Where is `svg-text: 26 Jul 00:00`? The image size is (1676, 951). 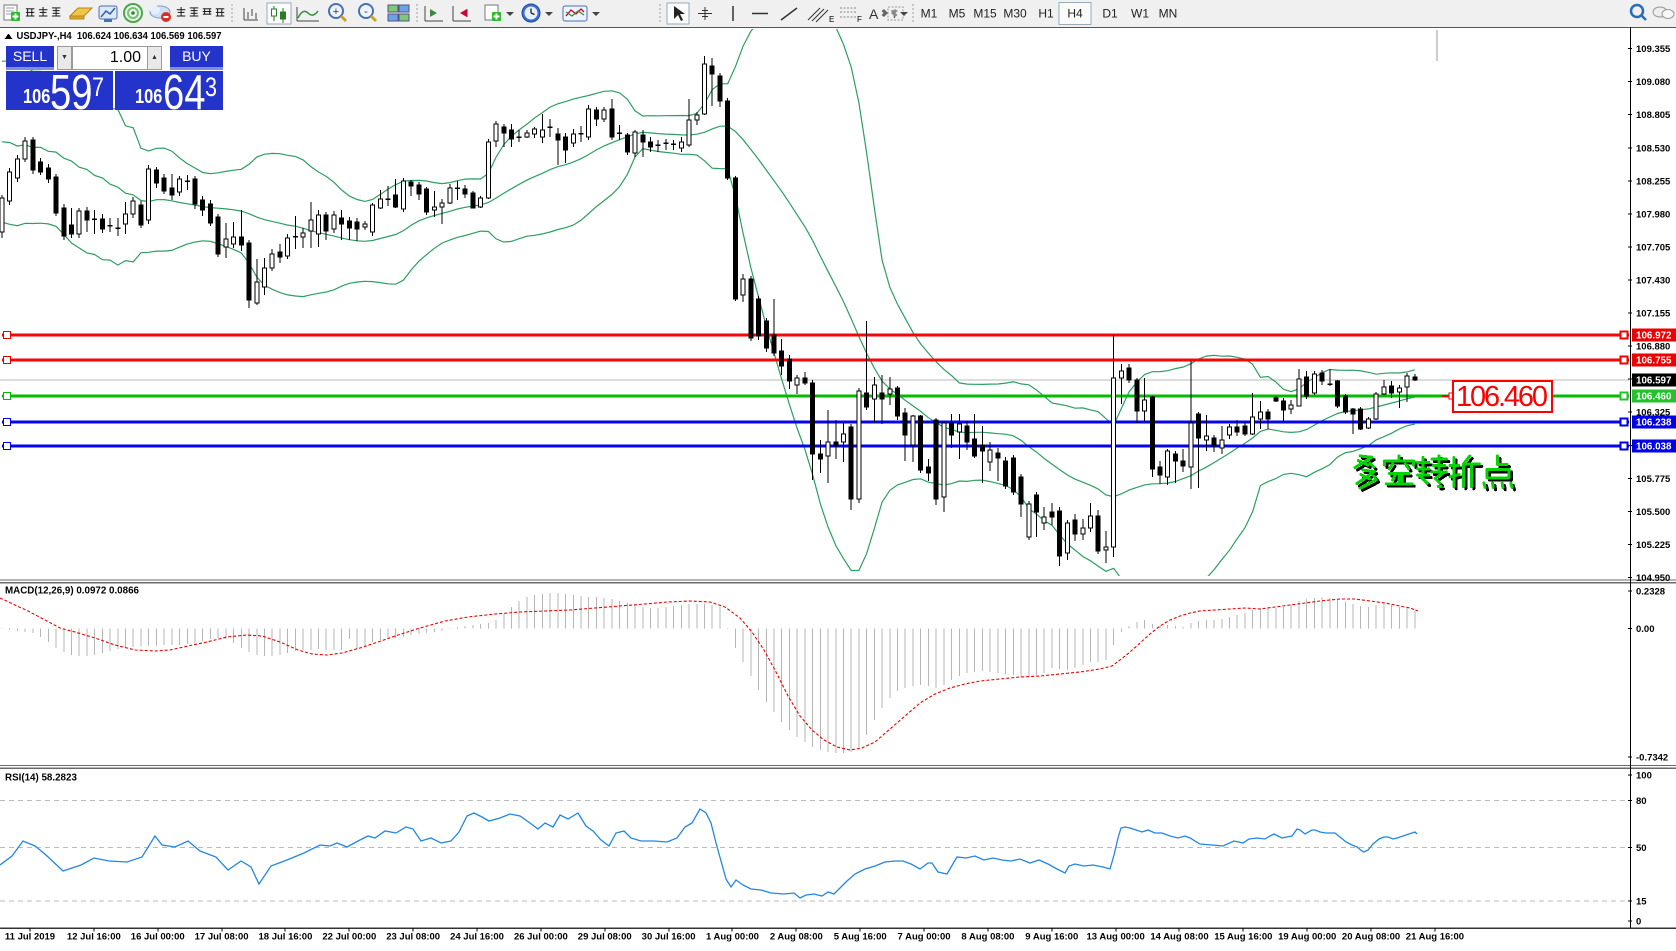
svg-text: 26 Jul 00:00 is located at coordinates (541, 937).